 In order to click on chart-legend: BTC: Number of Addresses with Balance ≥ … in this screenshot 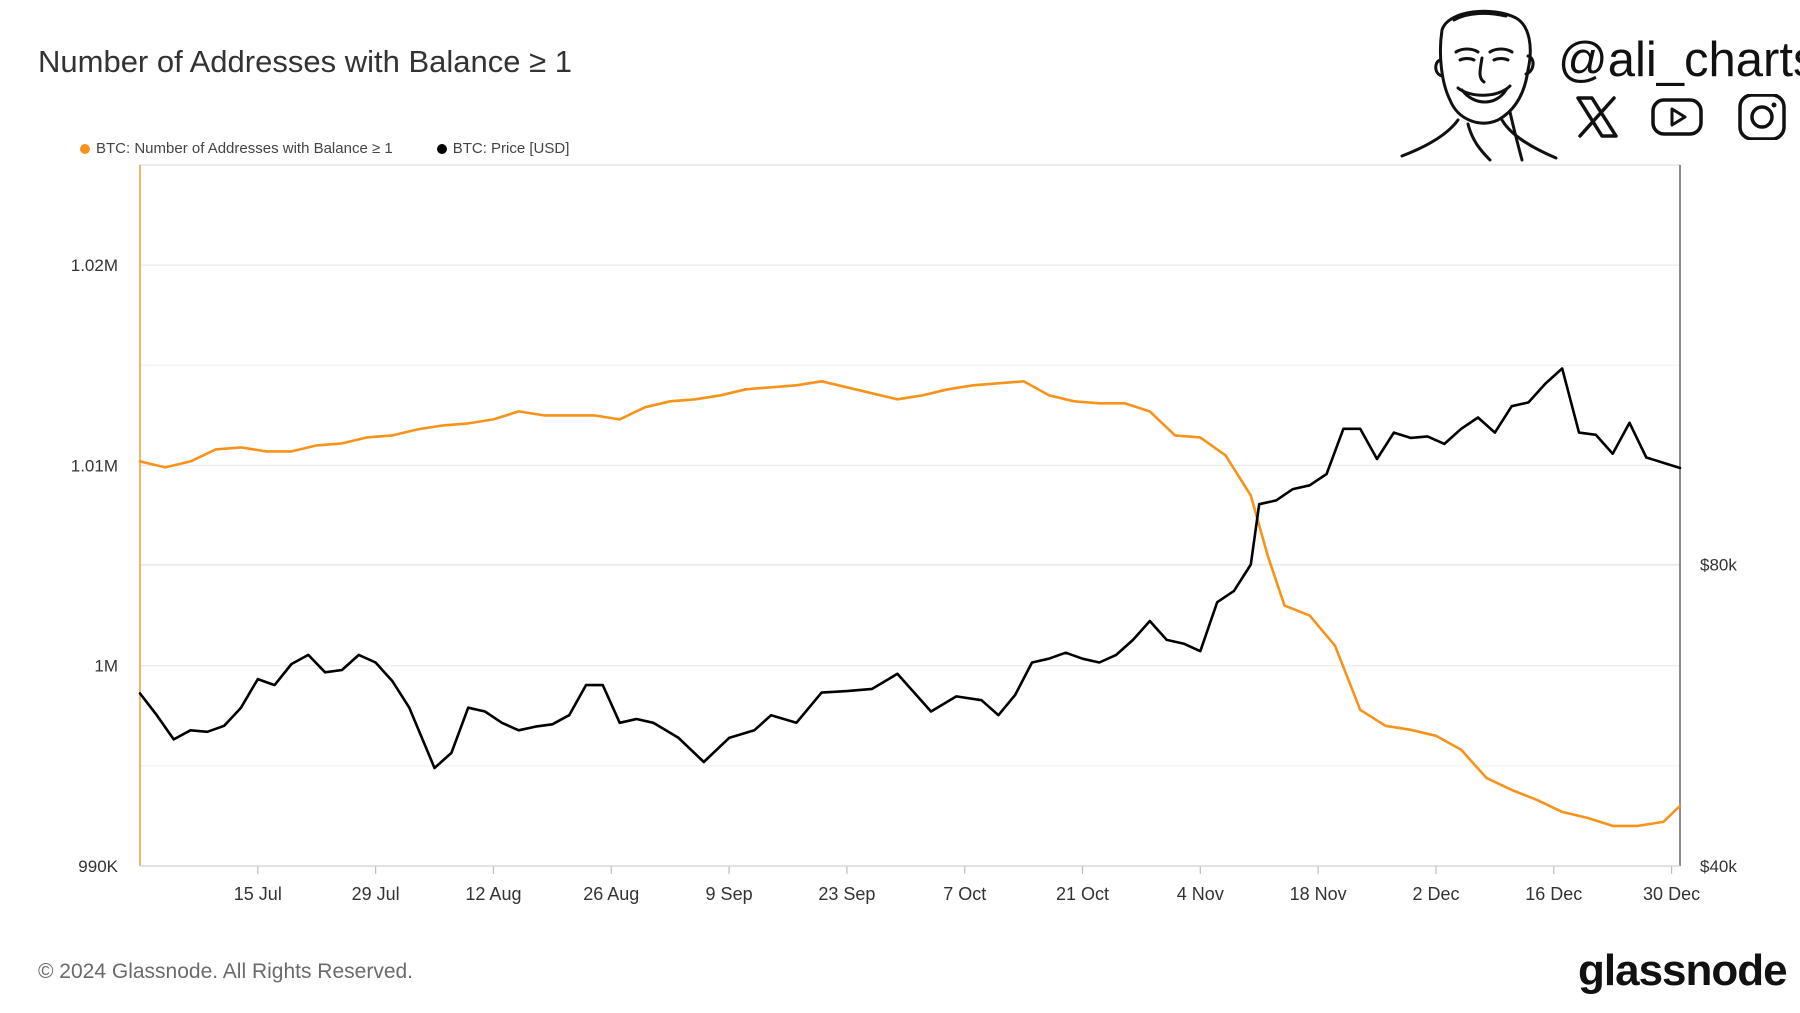, I will do `click(324, 148)`.